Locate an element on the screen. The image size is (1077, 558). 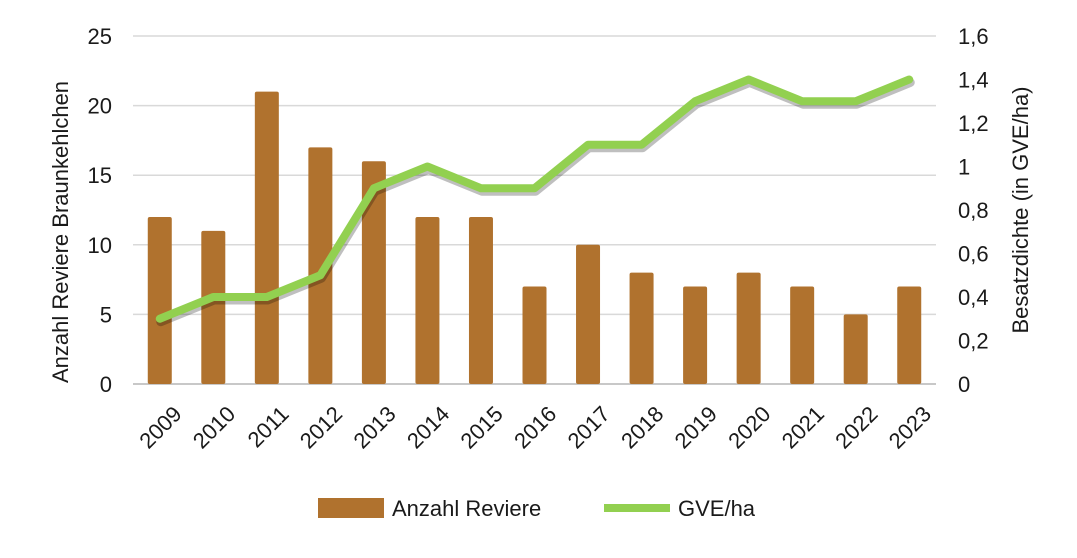
y2-tick-label: 0,8 is located at coordinates (973, 210).